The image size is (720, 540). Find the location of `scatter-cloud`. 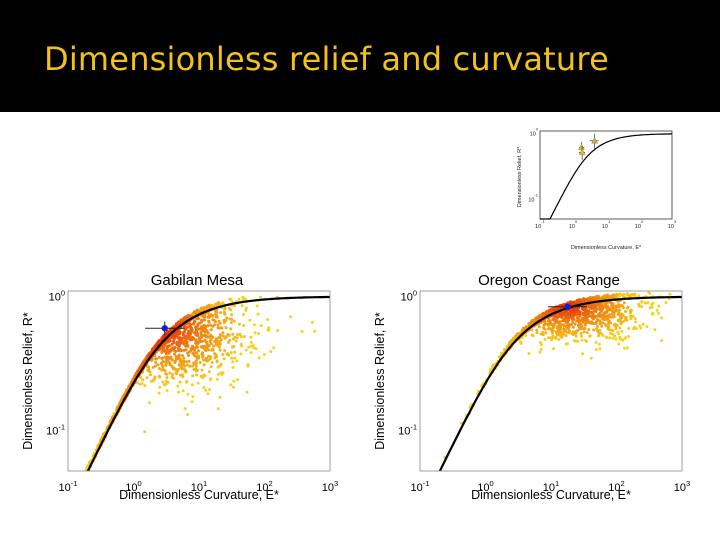

scatter-cloud is located at coordinates (194, 399).